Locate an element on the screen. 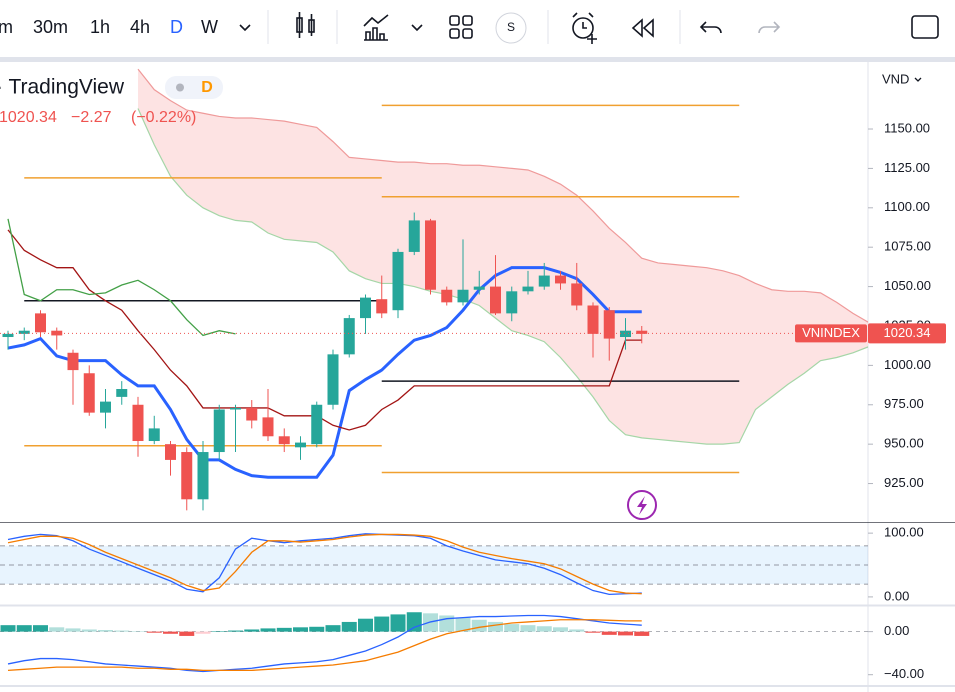 The image size is (955, 692). symbol-name: · TradingView is located at coordinates (62, 87).